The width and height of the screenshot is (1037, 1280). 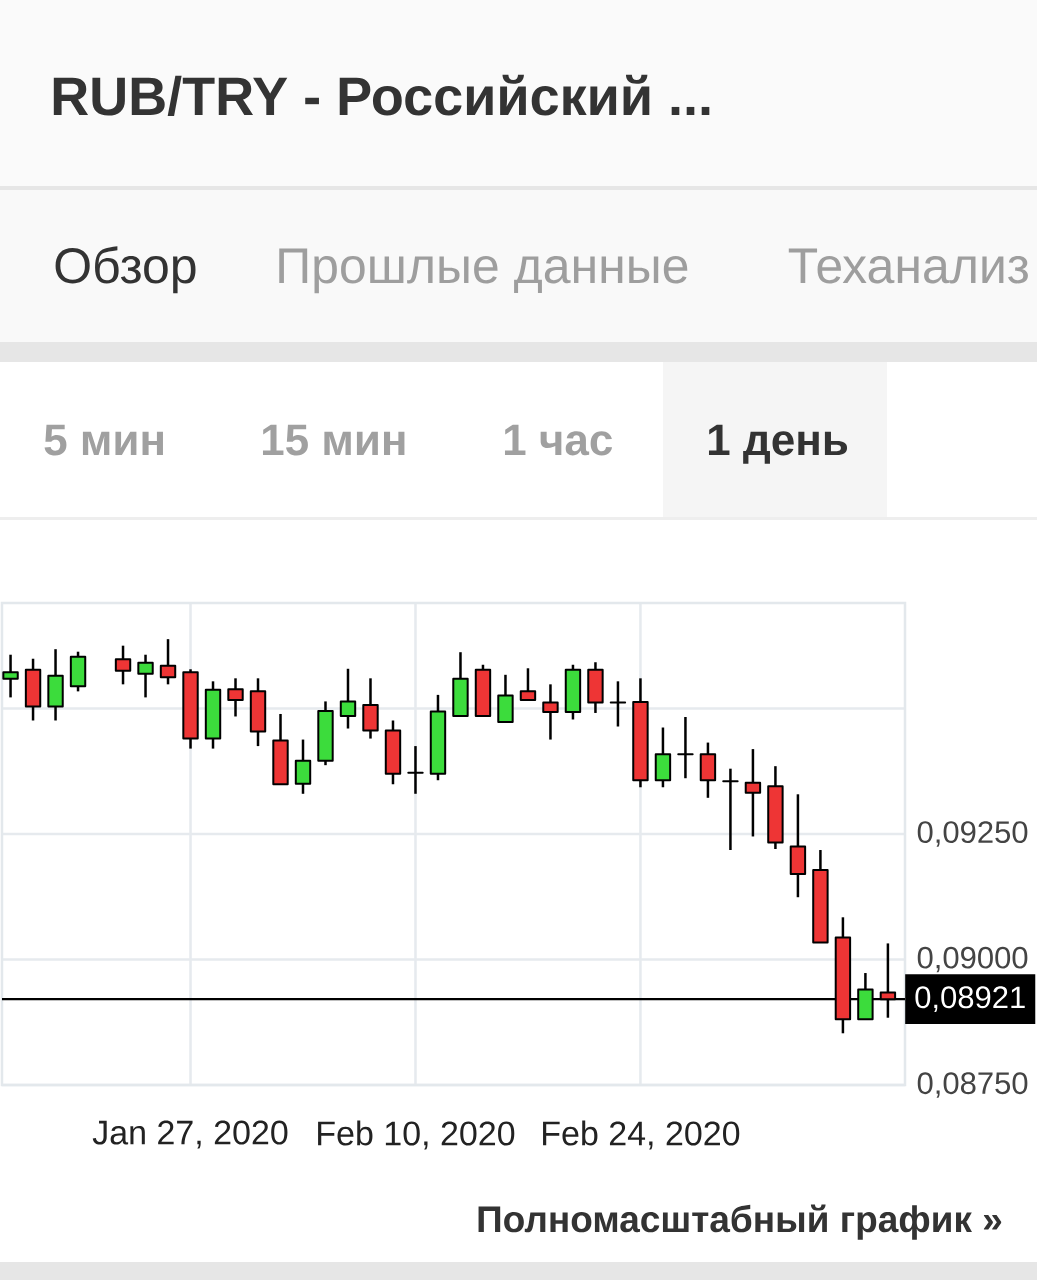 I want to click on text: 1 час, so click(x=558, y=440).